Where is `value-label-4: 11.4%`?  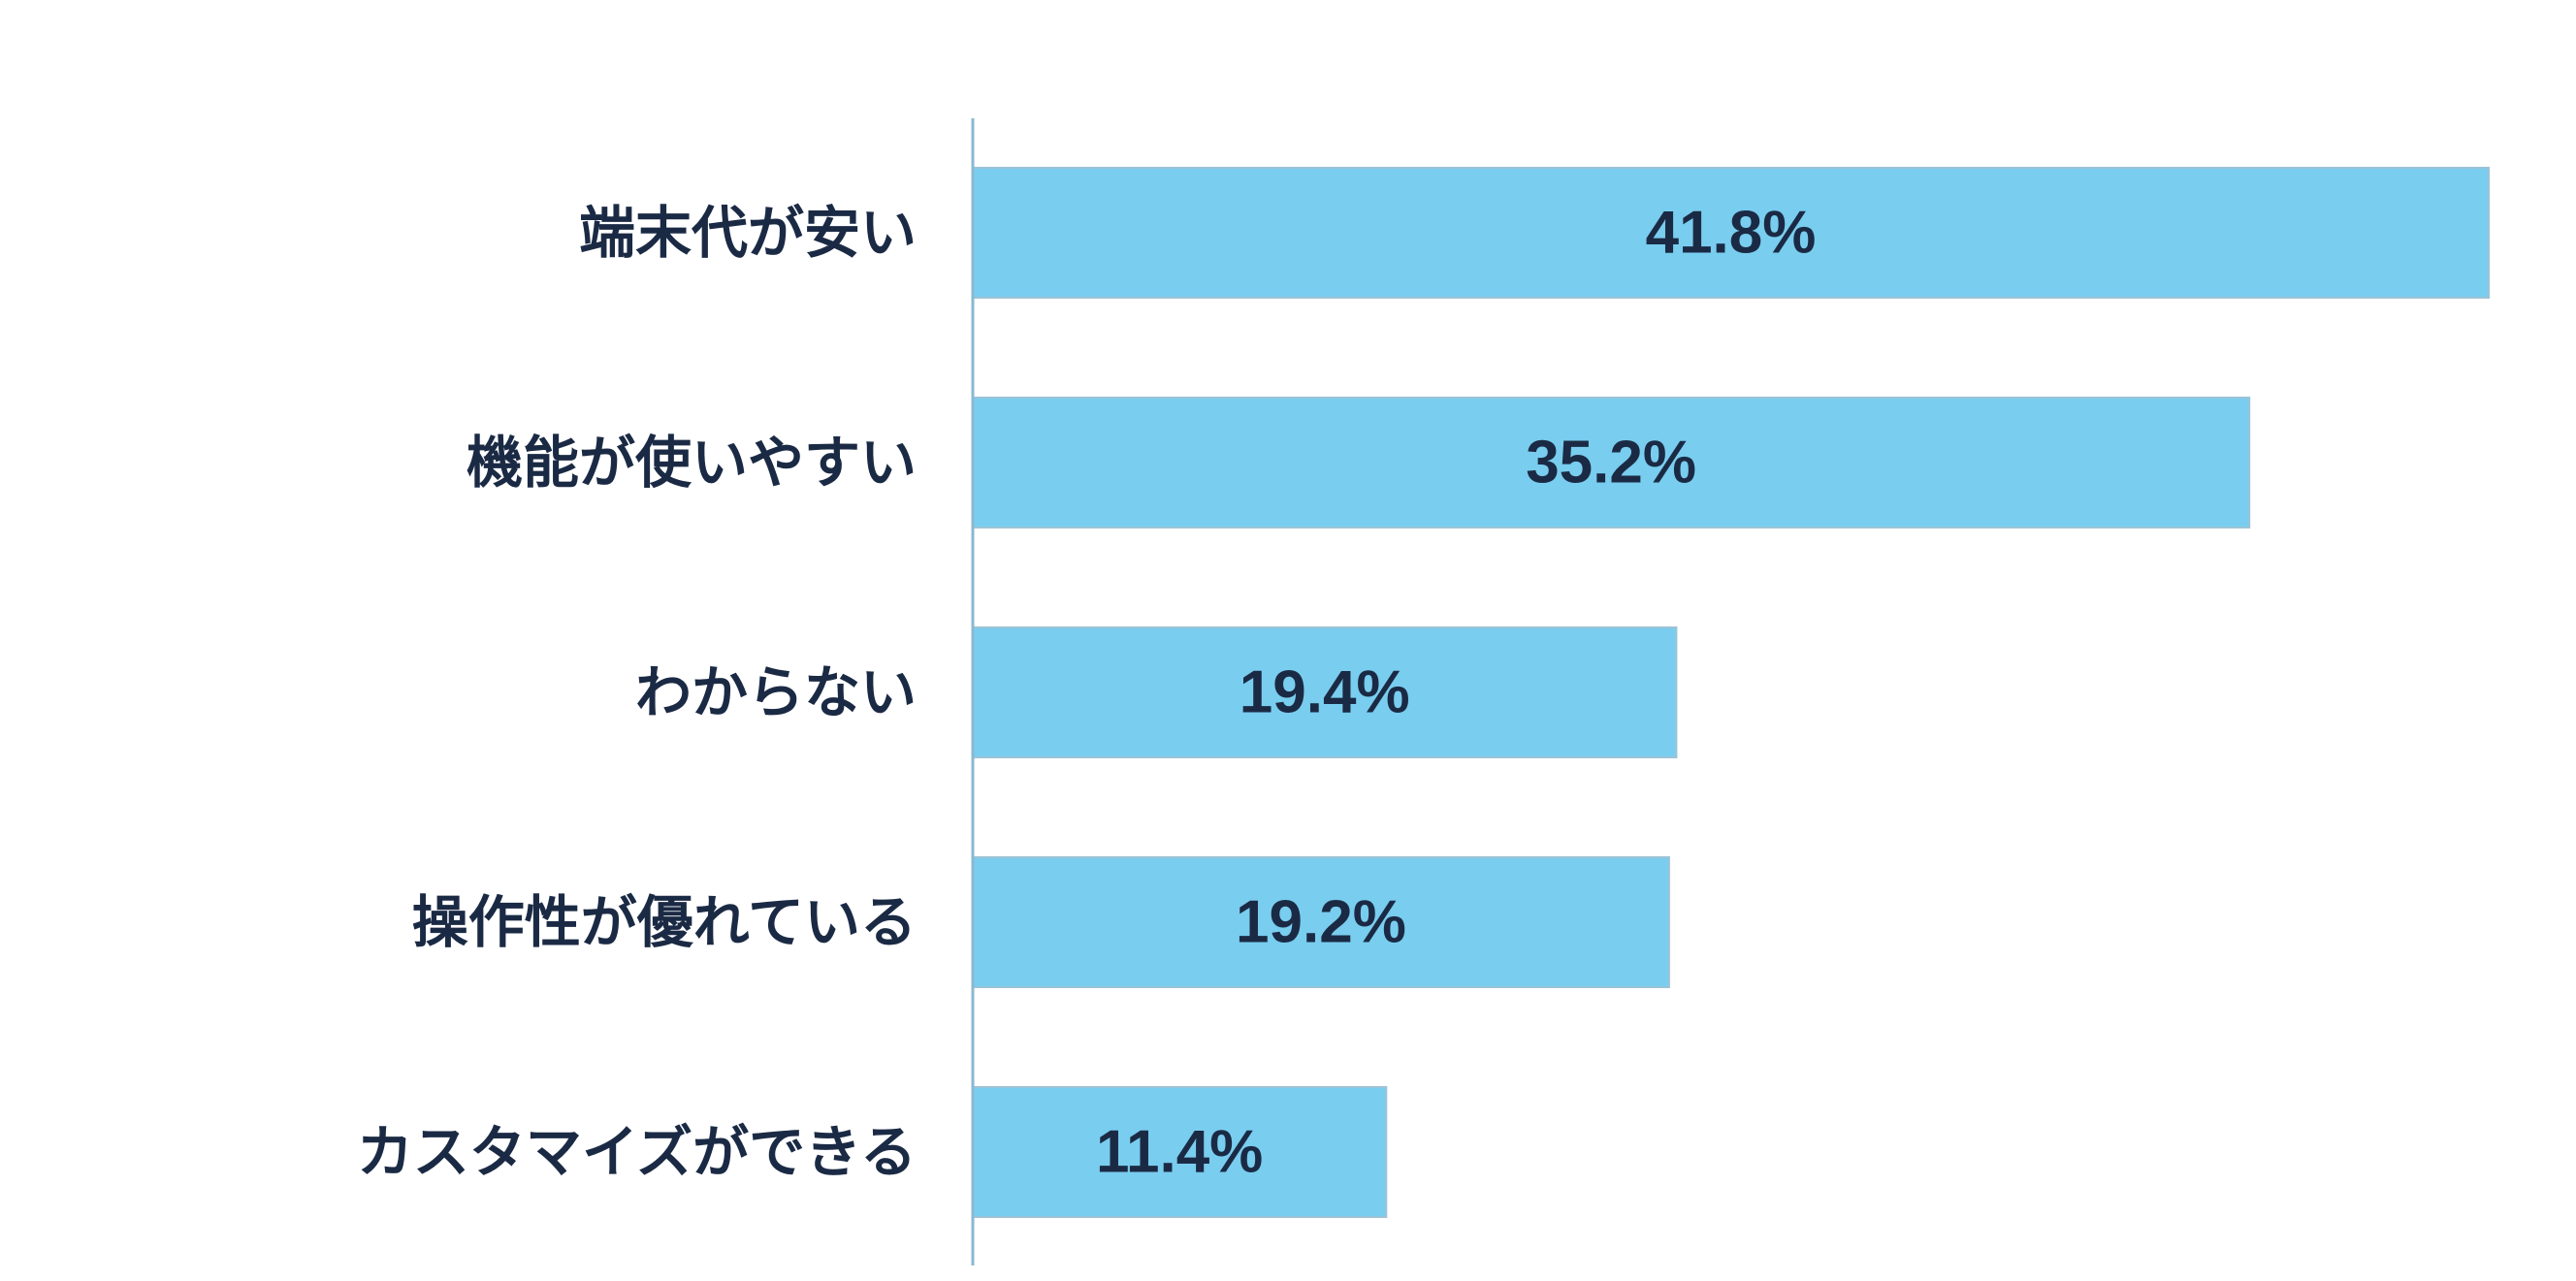
value-label-4: 11.4% is located at coordinates (1179, 1152).